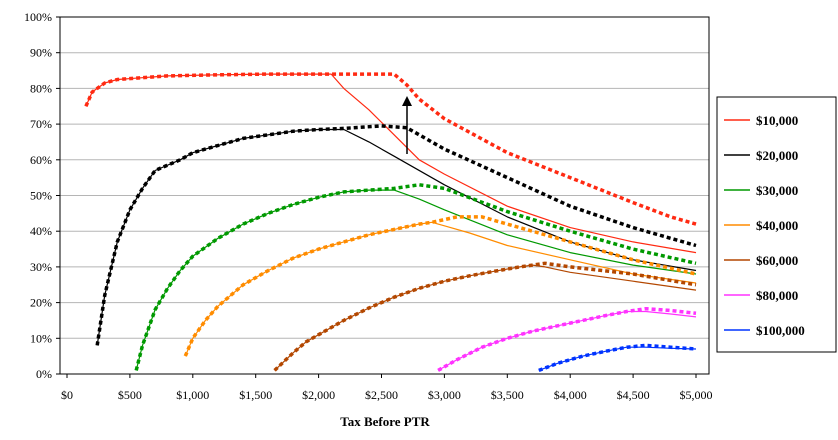  I want to click on y-tick-label: 40%, so click(41, 231).